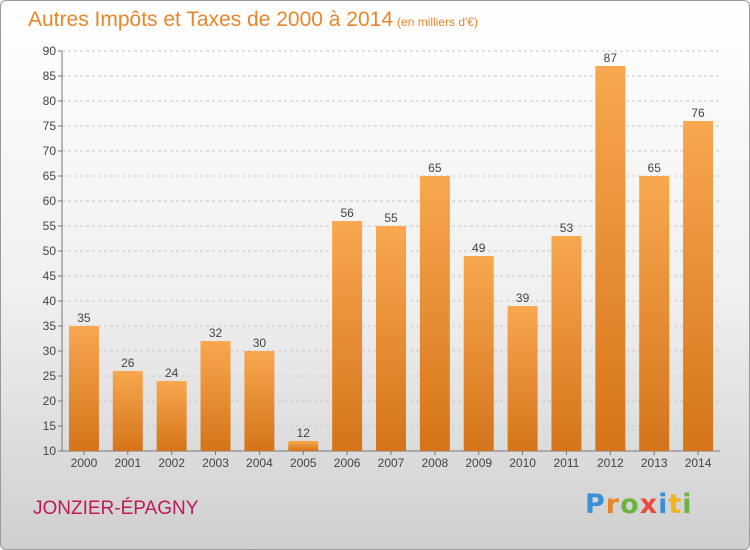 This screenshot has width=750, height=550. What do you see at coordinates (216, 333) in the screenshot?
I see `data-label: 32` at bounding box center [216, 333].